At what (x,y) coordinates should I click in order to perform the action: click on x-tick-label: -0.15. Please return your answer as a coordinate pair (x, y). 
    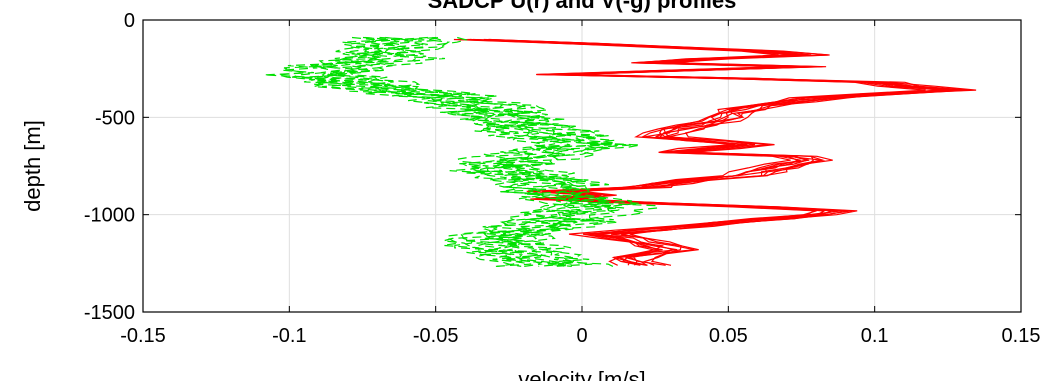
    Looking at the image, I should click on (143, 336).